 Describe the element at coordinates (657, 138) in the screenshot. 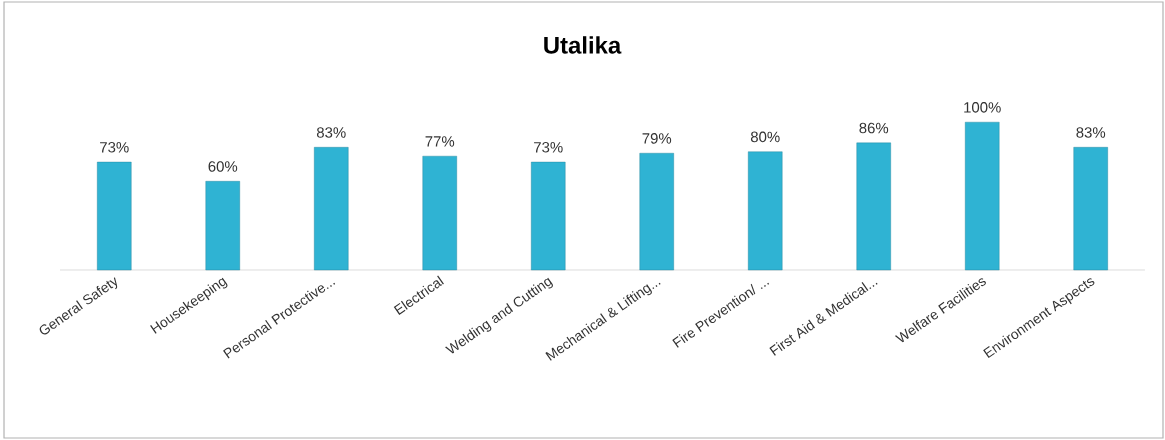

I see `data-label: 79%` at that location.